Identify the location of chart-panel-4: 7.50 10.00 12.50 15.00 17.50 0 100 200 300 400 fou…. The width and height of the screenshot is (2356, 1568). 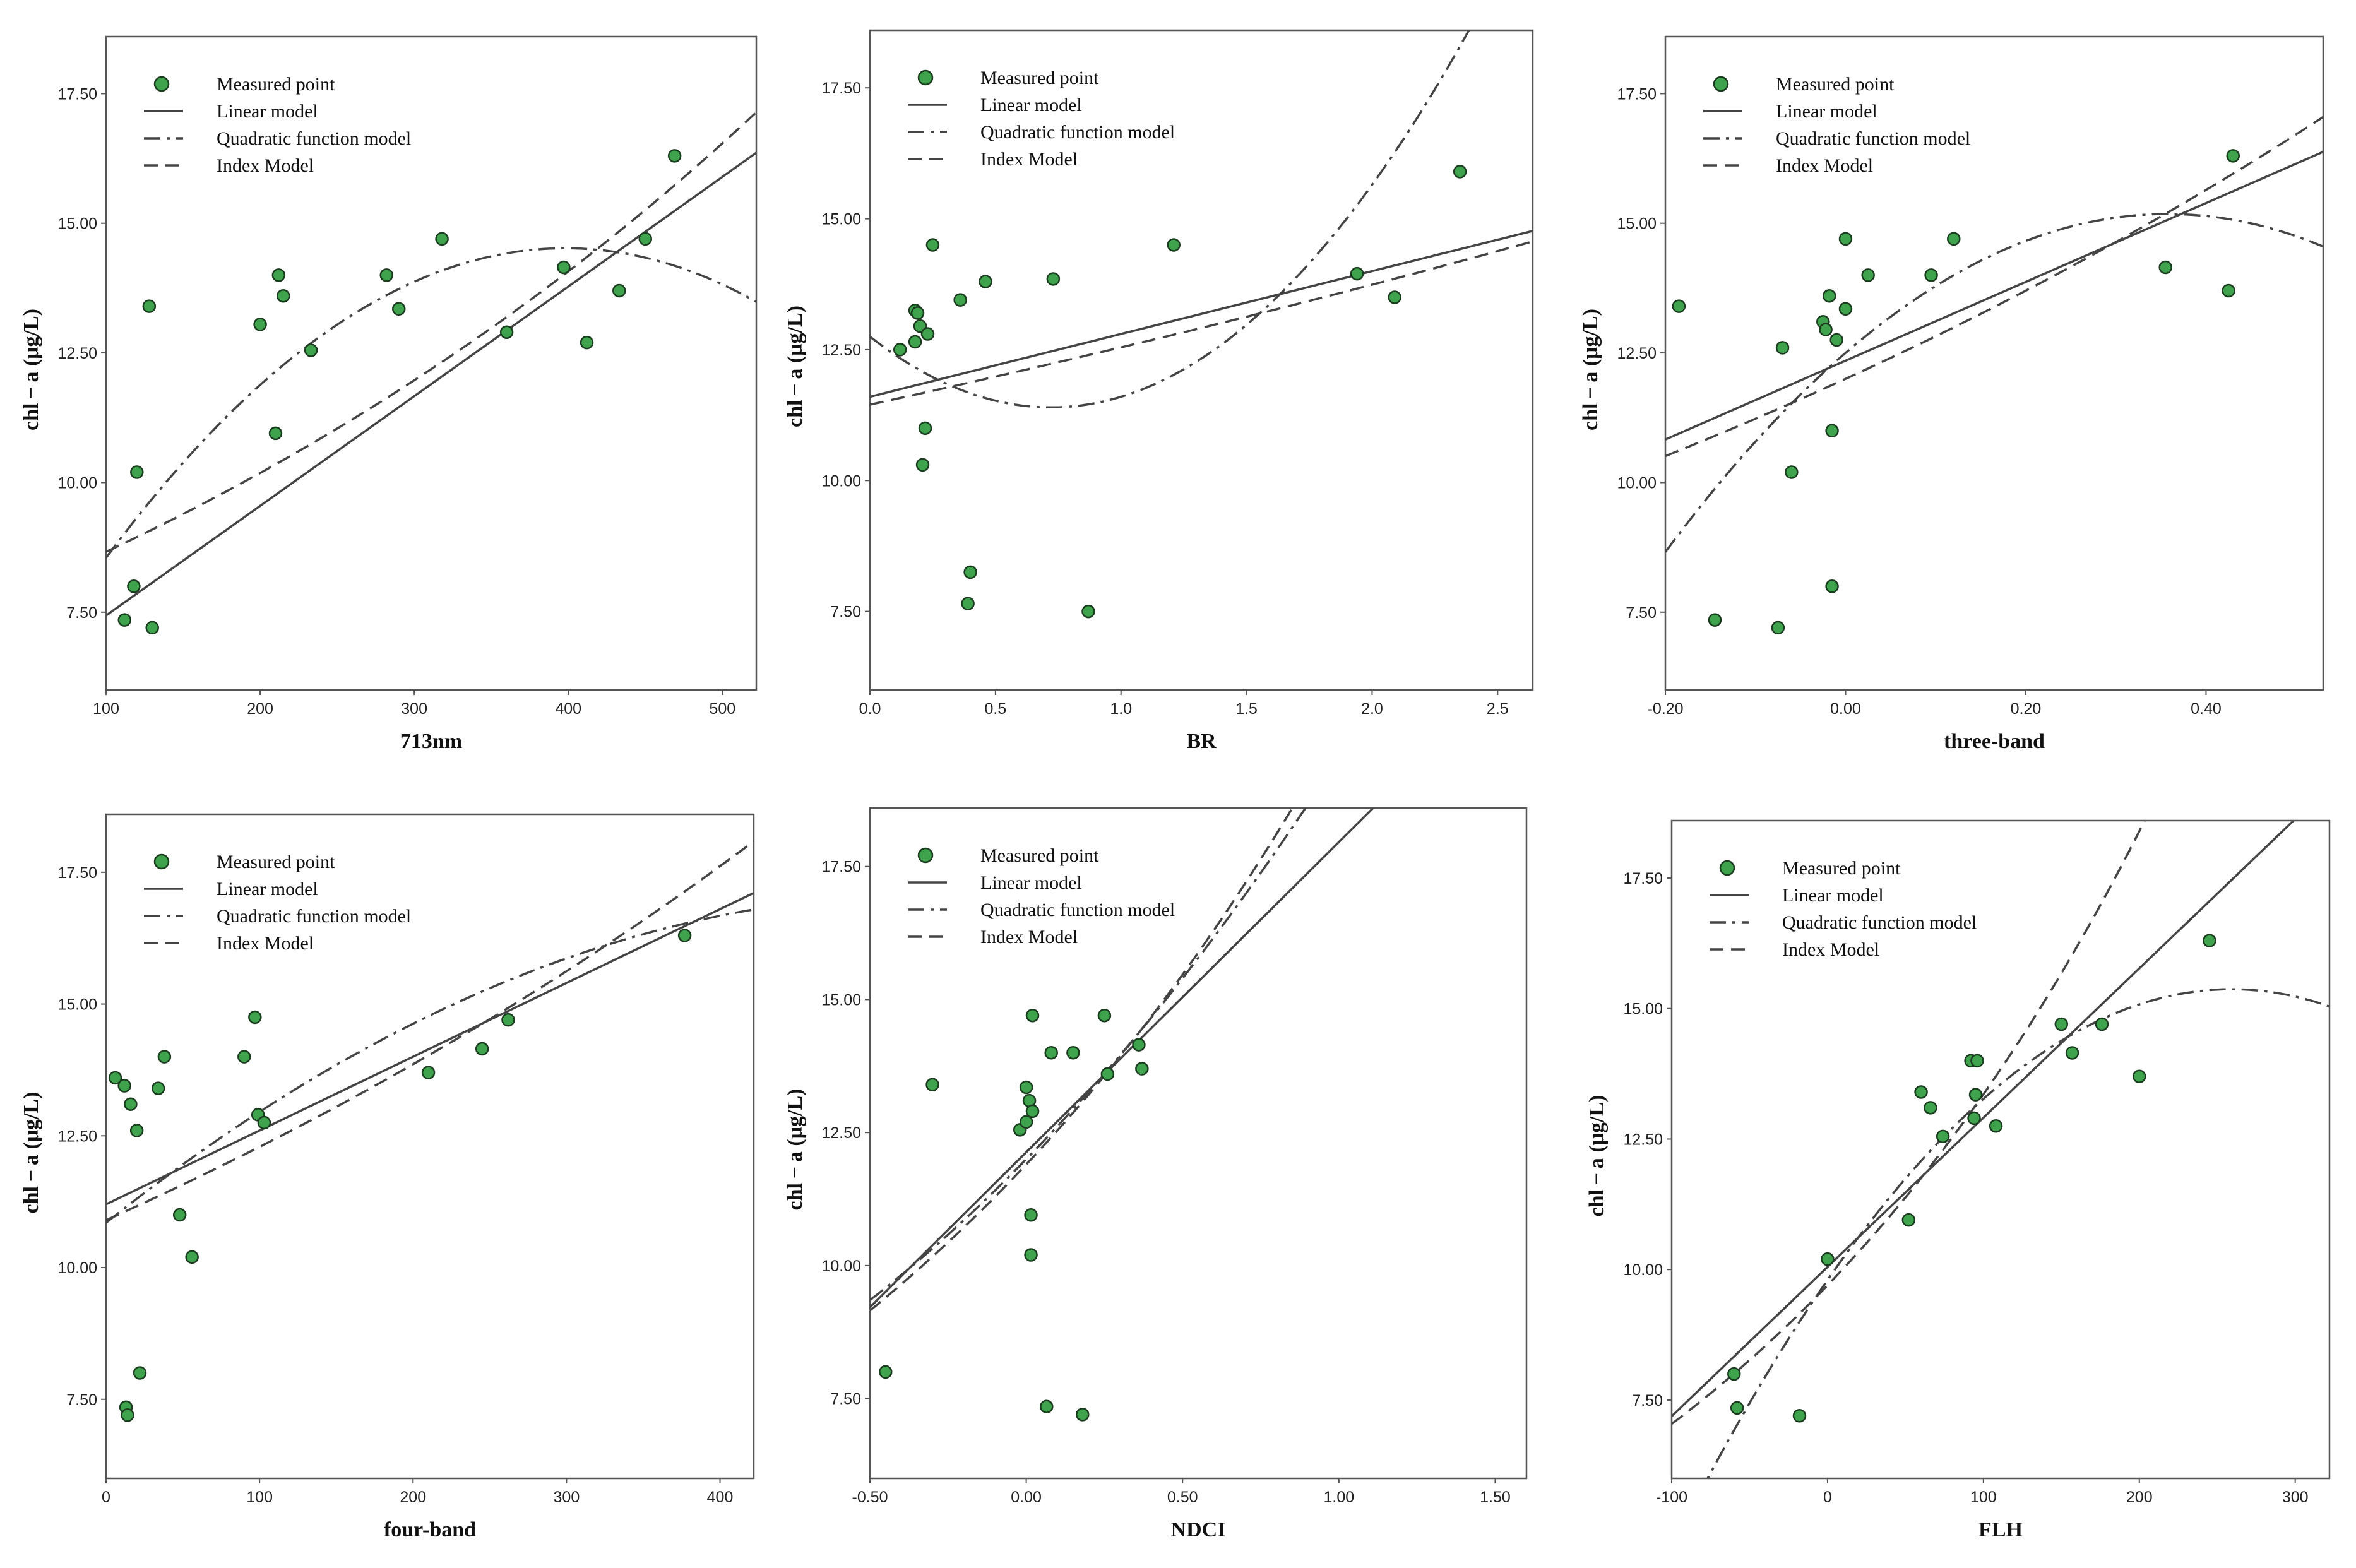
(387, 1177).